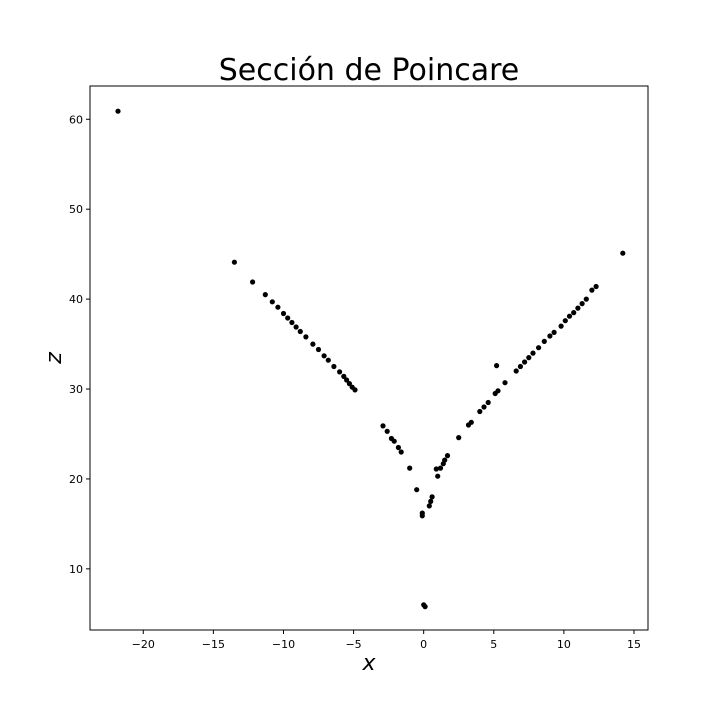 The height and width of the screenshot is (720, 720). Describe the element at coordinates (493, 644) in the screenshot. I see `x-tick-label: 5` at that location.